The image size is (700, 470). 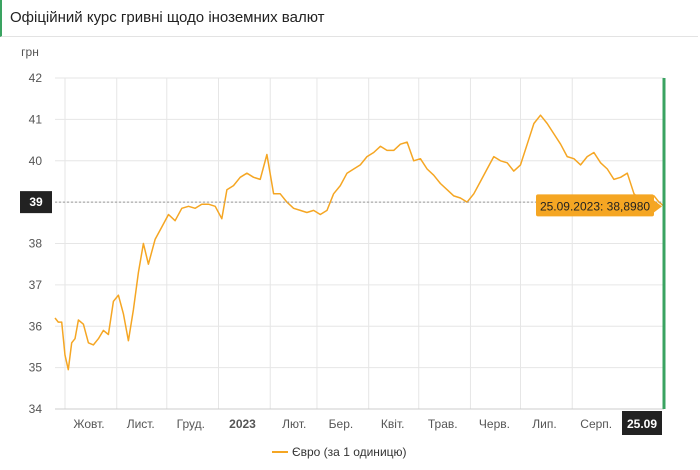 What do you see at coordinates (141, 424) in the screenshot?
I see `x-tick-label: Лист.` at bounding box center [141, 424].